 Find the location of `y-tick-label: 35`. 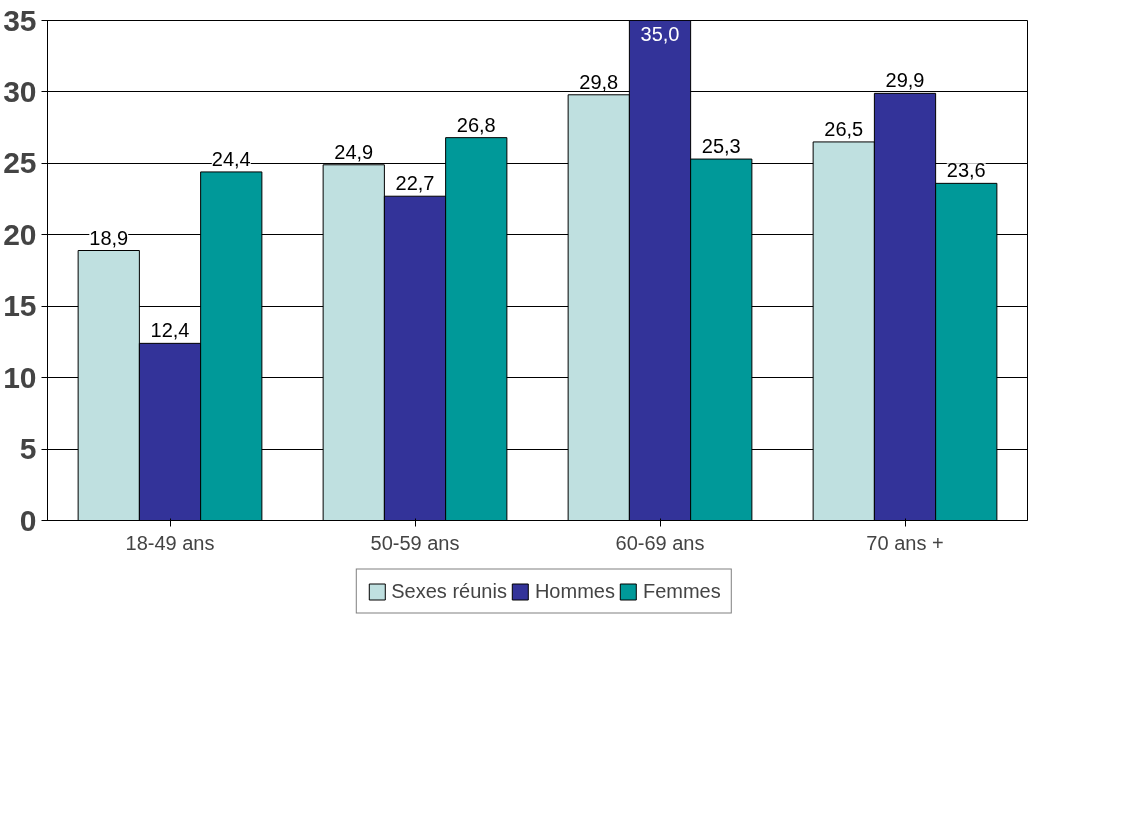

y-tick-label: 35 is located at coordinates (20, 20).